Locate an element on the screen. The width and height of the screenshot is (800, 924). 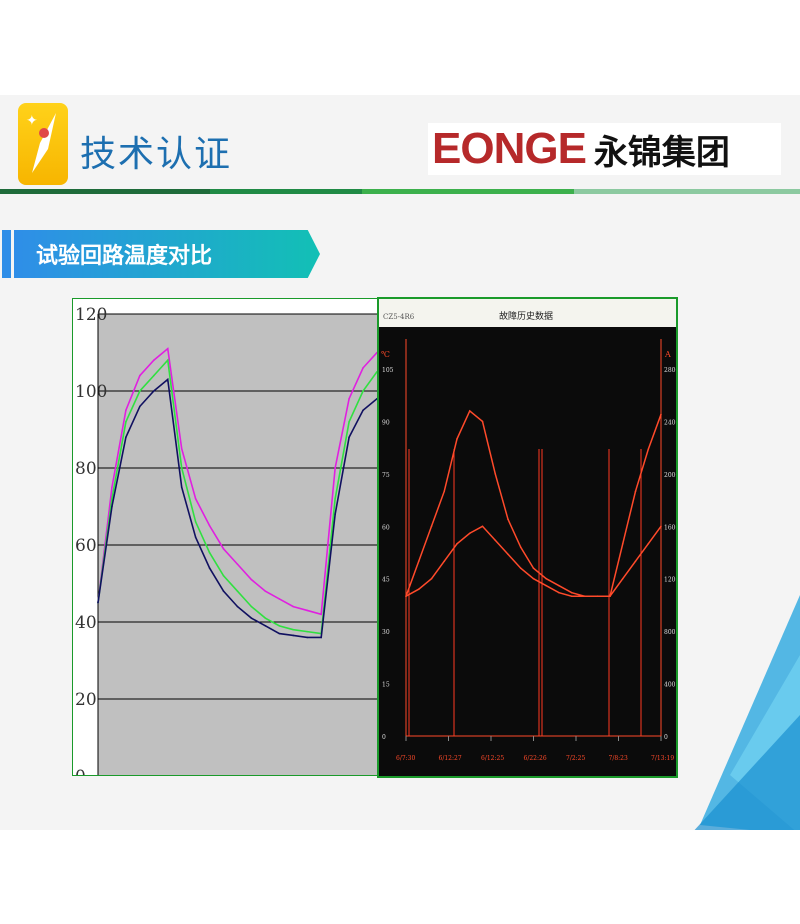
y-tick-label: 60 is located at coordinates (386, 527).